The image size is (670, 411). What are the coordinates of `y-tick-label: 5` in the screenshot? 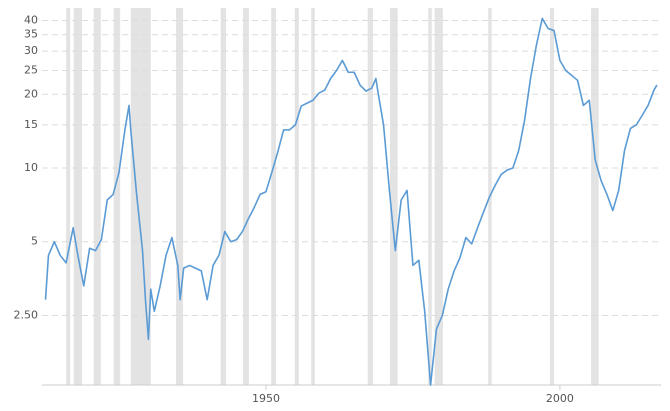 It's located at (34, 241).